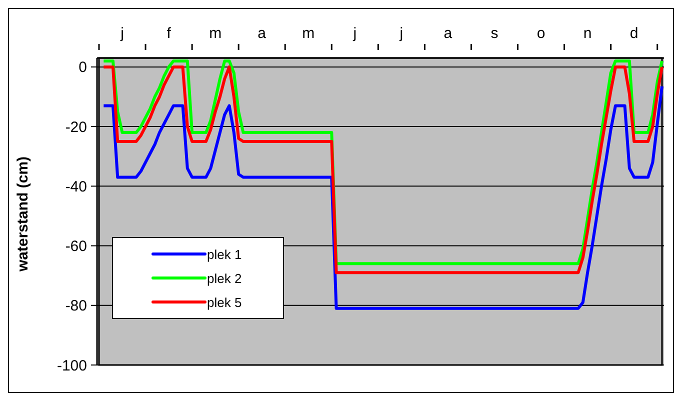  I want to click on x-tick-label: d, so click(634, 33).